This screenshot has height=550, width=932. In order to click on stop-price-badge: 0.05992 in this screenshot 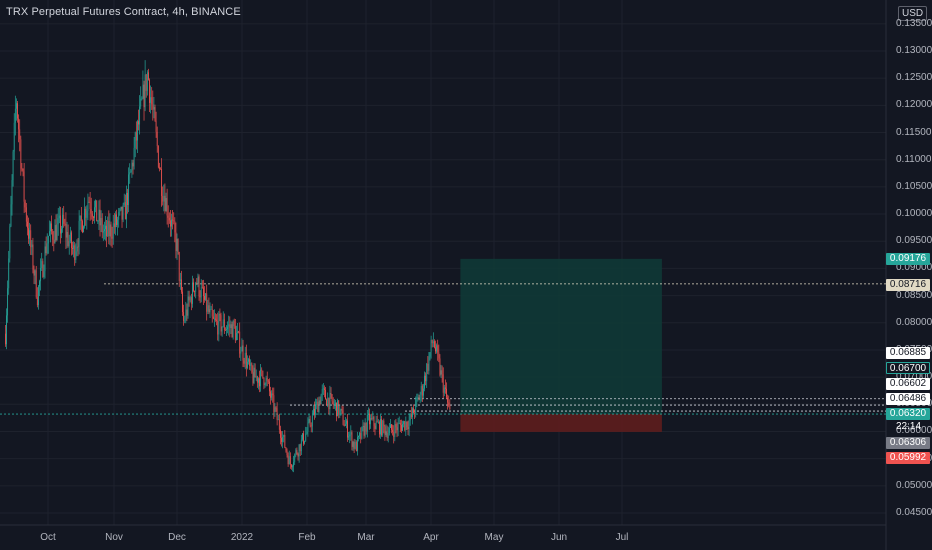, I will do `click(908, 458)`.